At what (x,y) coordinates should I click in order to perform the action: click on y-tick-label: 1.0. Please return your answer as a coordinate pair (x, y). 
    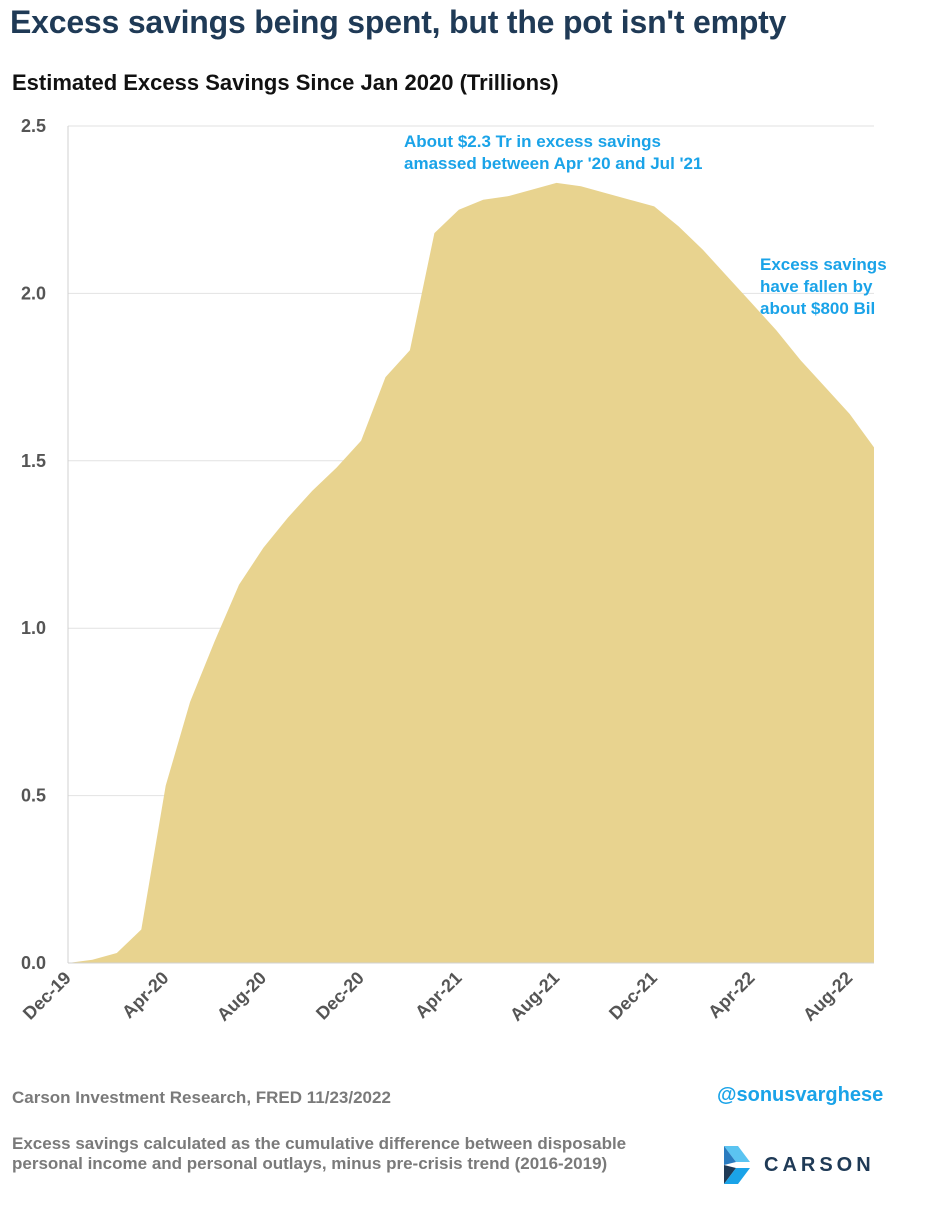
    Looking at the image, I should click on (33, 628).